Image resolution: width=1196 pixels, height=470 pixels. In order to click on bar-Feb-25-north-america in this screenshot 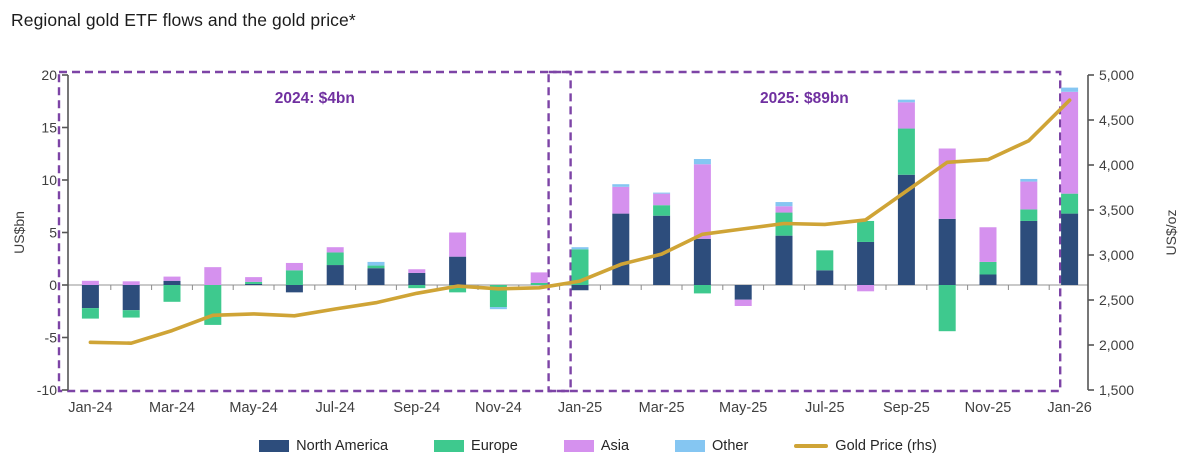, I will do `click(621, 249)`.